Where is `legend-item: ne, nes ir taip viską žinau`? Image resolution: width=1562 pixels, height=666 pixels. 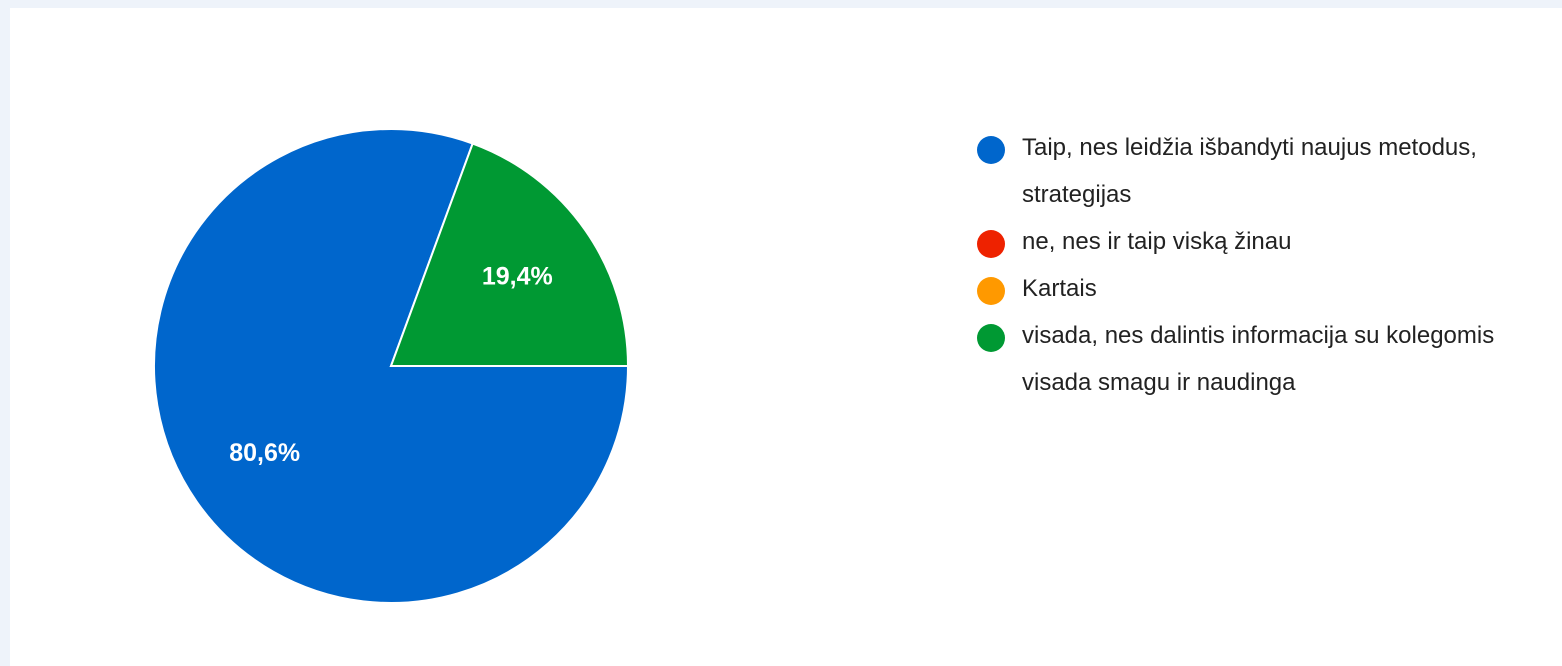
legend-item: ne, nes ir taip viską žinau is located at coordinates (1266, 241).